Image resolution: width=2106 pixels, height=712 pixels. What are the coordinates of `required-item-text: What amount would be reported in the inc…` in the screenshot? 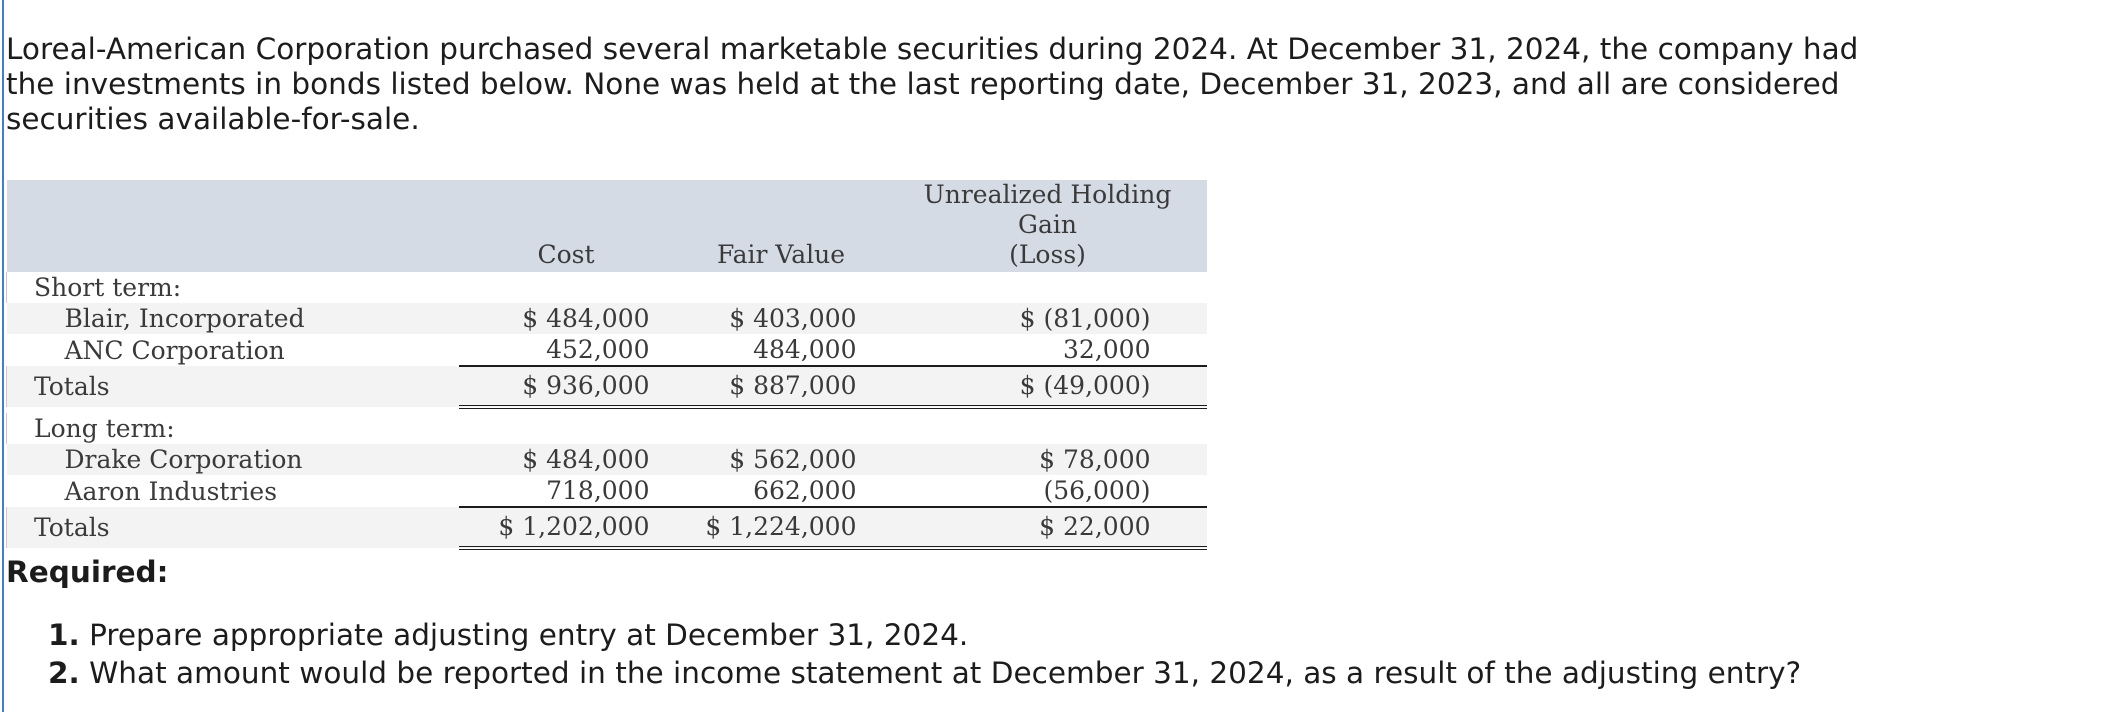 It's located at (945, 673).